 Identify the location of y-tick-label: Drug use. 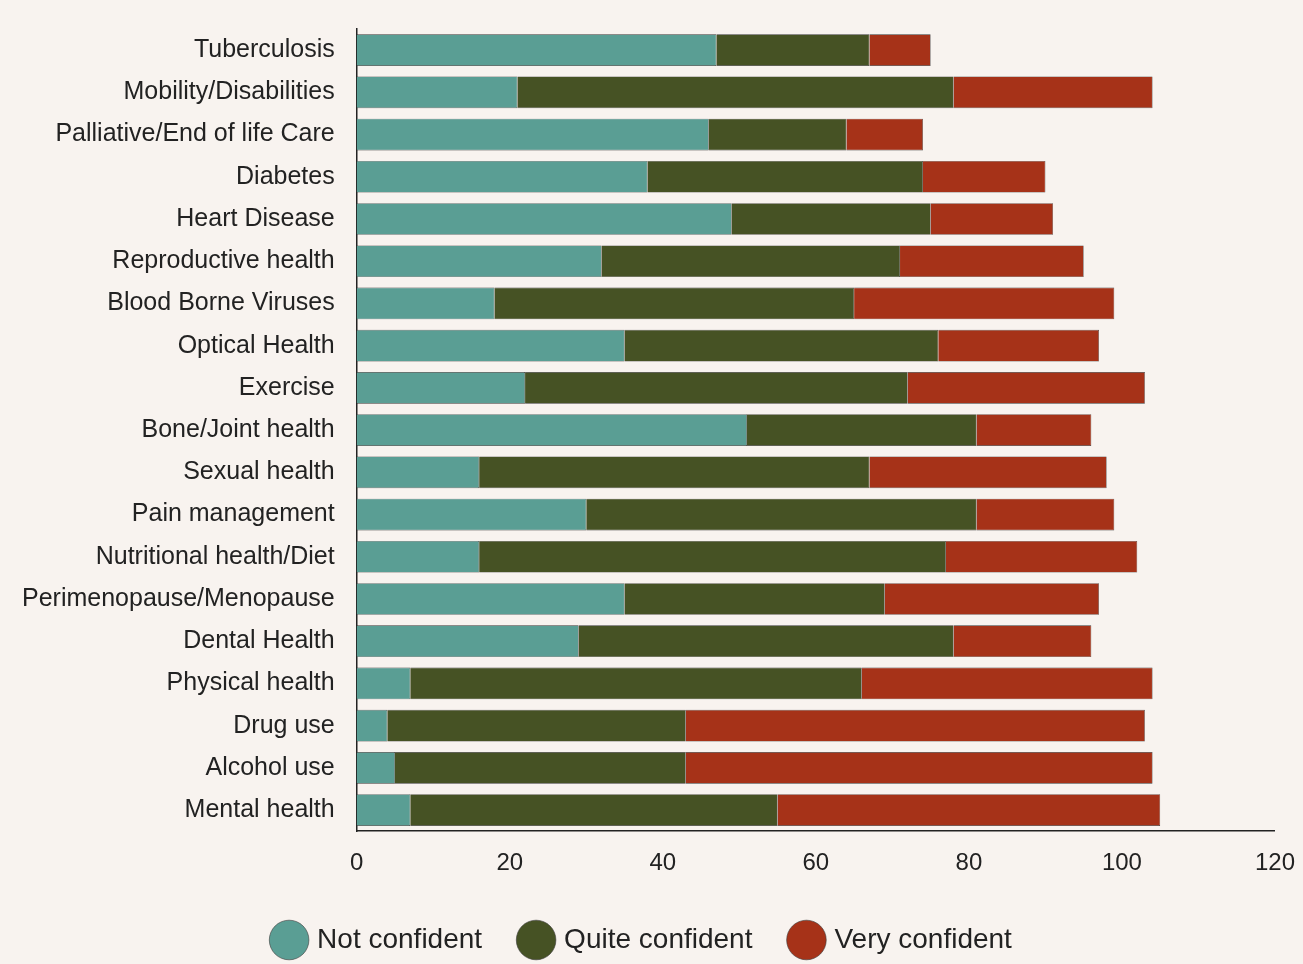
(284, 723).